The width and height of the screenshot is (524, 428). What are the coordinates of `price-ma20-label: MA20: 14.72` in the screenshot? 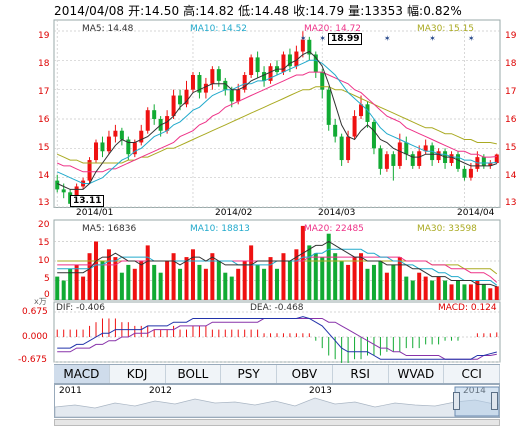 It's located at (333, 29).